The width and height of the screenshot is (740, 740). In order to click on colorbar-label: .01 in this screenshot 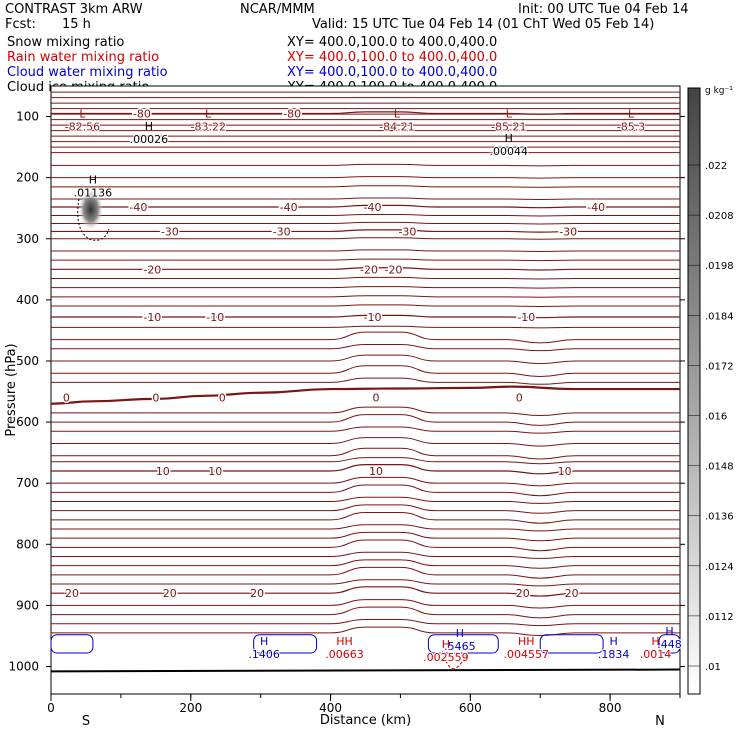, I will do `click(713, 667)`.